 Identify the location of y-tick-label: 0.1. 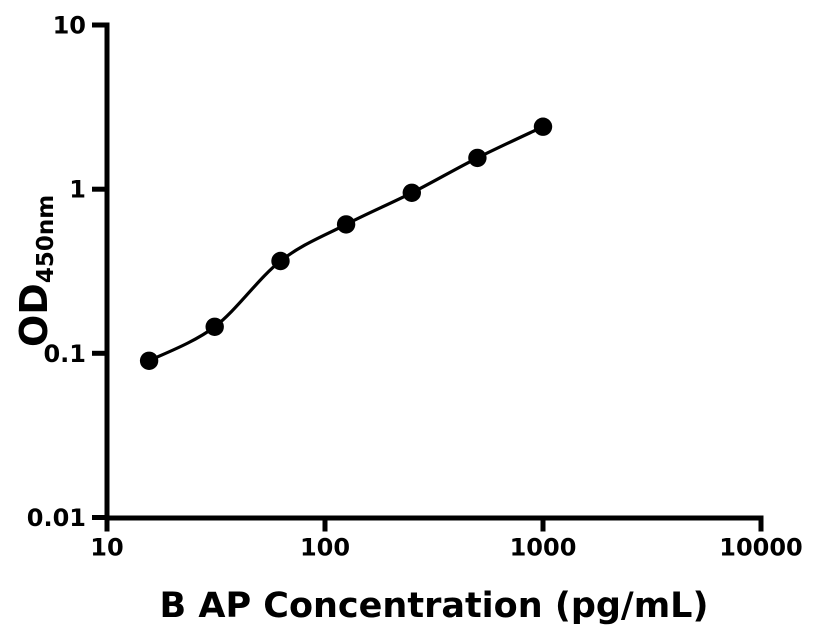
(64, 354).